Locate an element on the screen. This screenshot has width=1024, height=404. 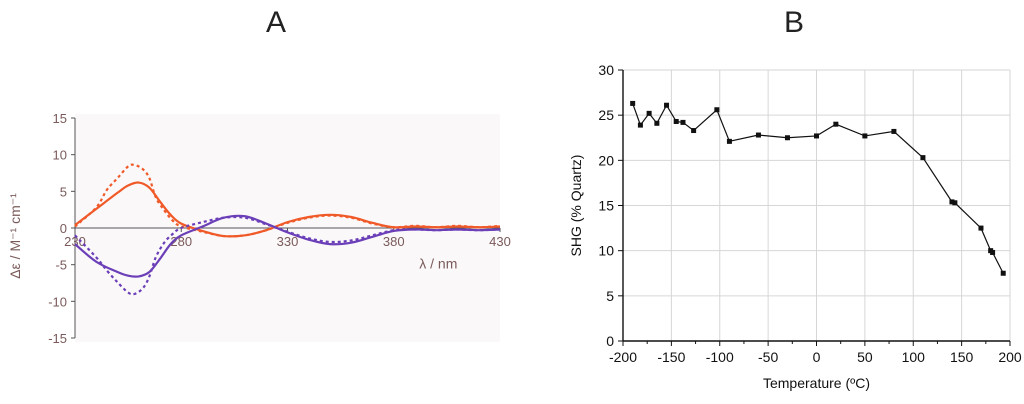
y-tick-label: 30 is located at coordinates (606, 70).